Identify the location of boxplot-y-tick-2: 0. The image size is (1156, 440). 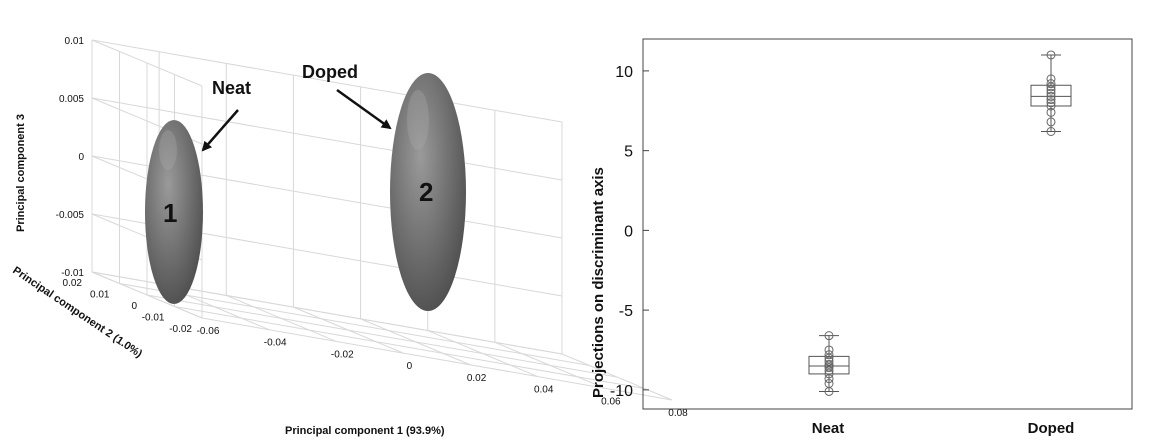
(628, 231).